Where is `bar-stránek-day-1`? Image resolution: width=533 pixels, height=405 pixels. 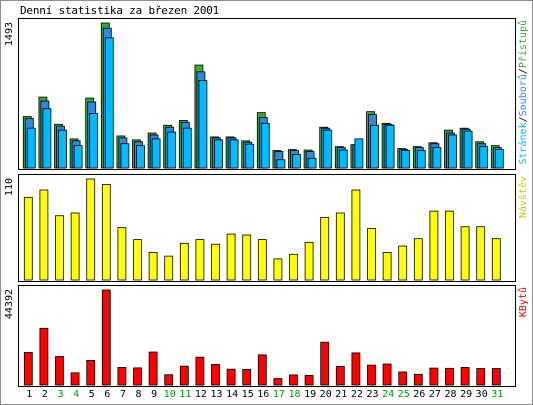
bar-stránek-day-1 is located at coordinates (31, 148).